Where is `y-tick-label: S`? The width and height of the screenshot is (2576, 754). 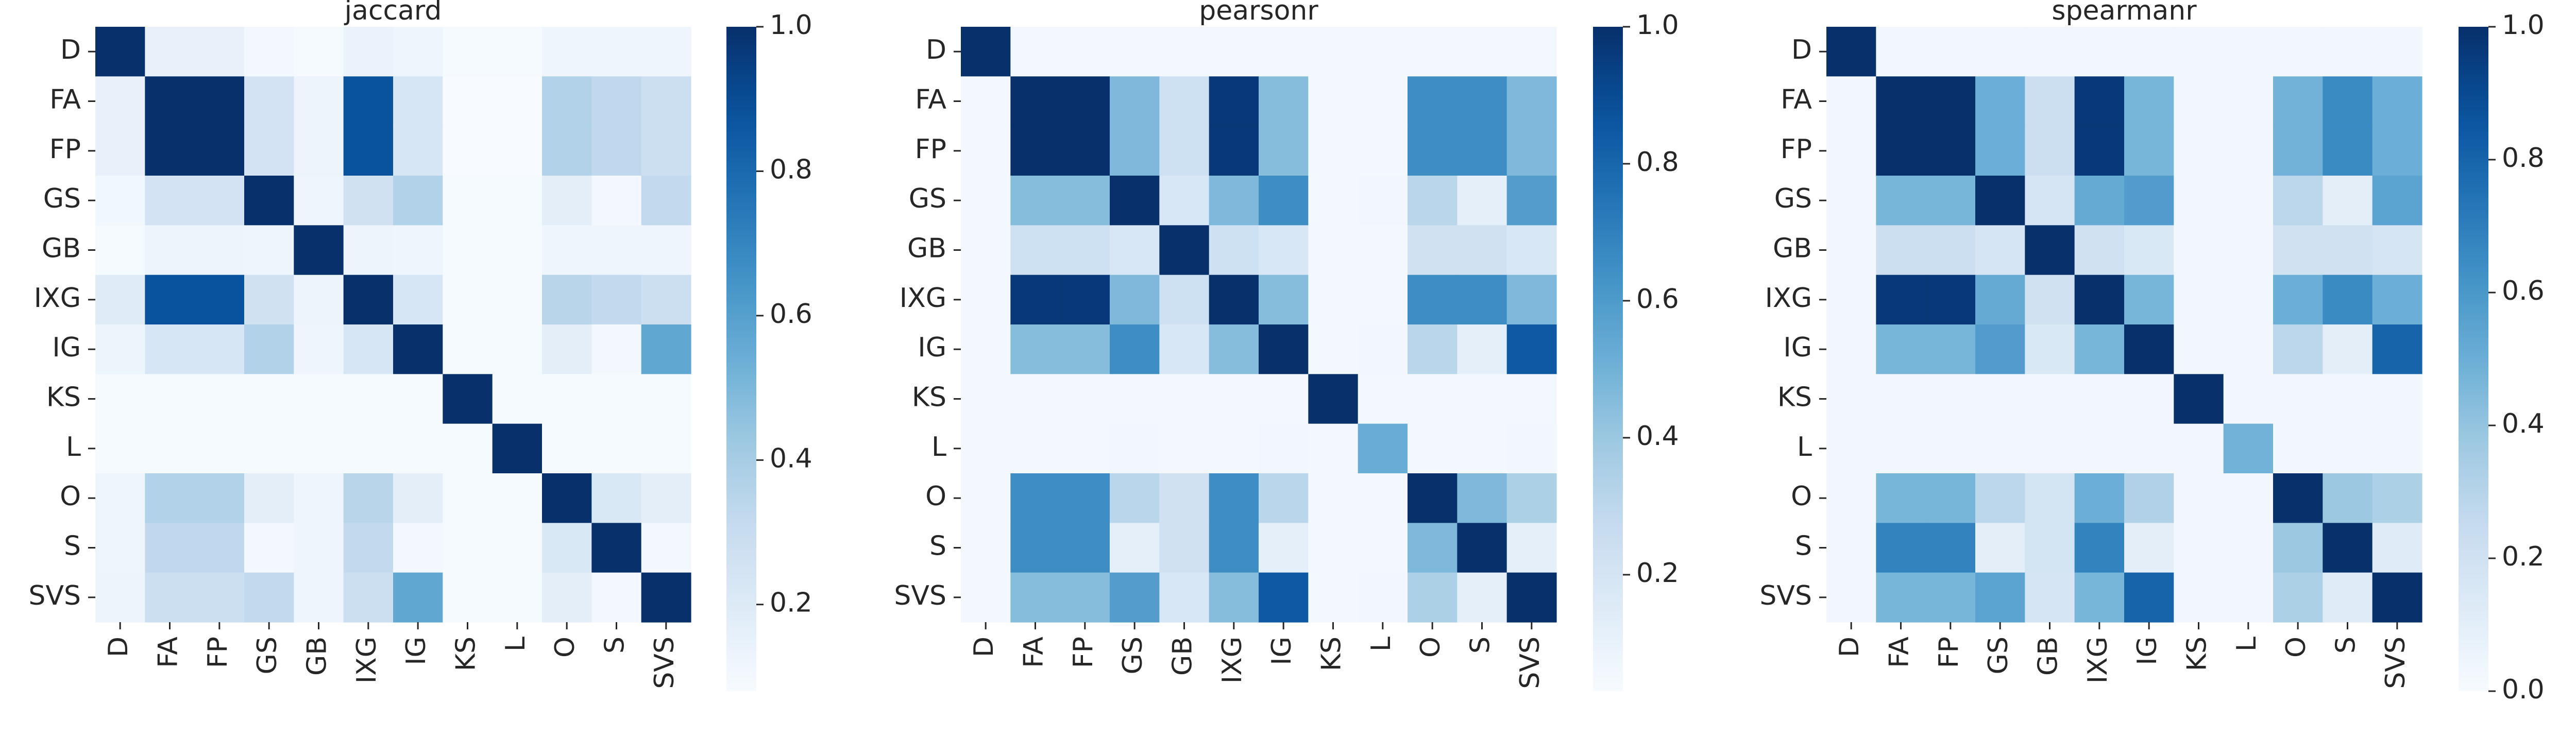
y-tick-label: S is located at coordinates (1803, 546).